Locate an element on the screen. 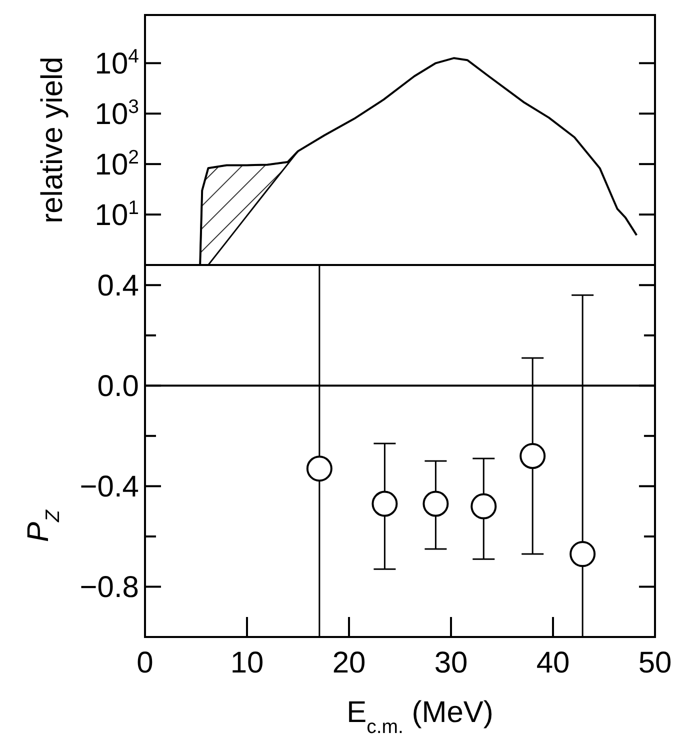  y-tick-label: 10$^{2}$ is located at coordinates (116, 164).